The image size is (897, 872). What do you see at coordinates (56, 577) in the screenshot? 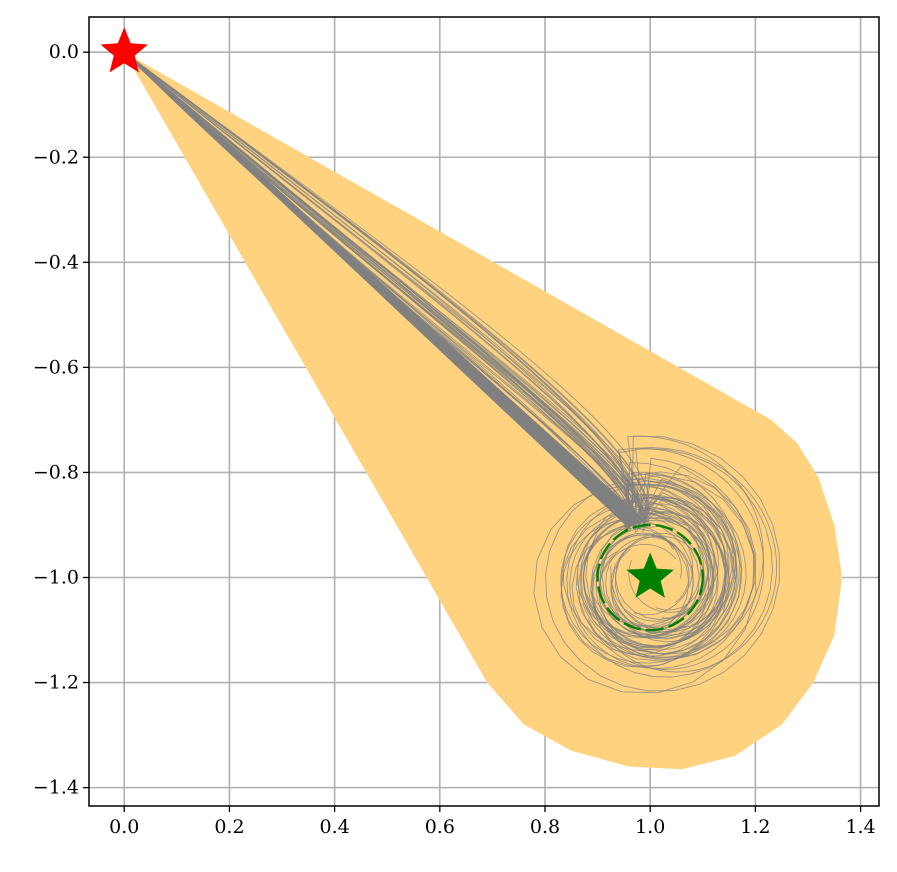
I see `y-tick-label: −1.0` at bounding box center [56, 577].